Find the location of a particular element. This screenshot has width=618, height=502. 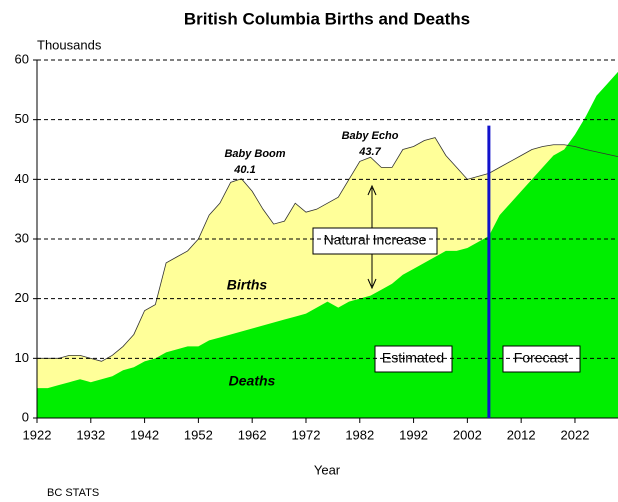

annotation: Estimated is located at coordinates (413, 358).